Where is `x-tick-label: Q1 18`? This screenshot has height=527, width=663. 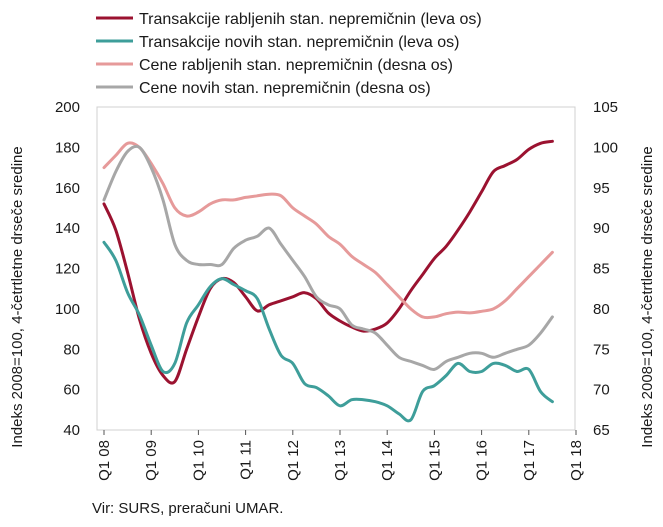
x-tick-label: Q1 18 is located at coordinates (576, 460).